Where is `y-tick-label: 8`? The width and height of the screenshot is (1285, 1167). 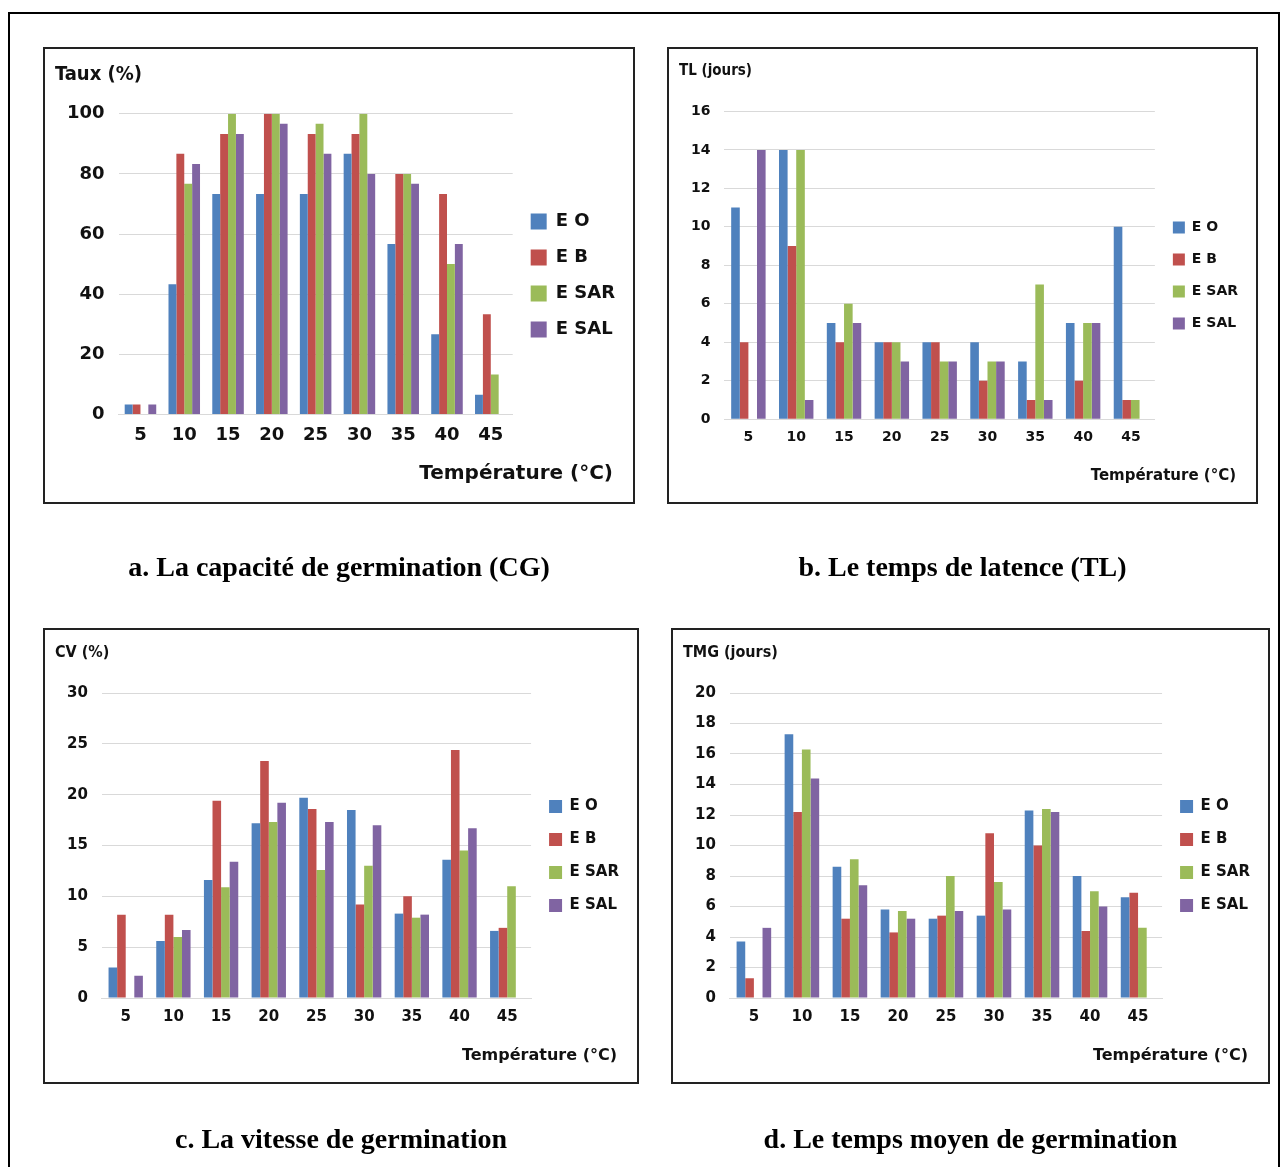 y-tick-label: 8 is located at coordinates (705, 263).